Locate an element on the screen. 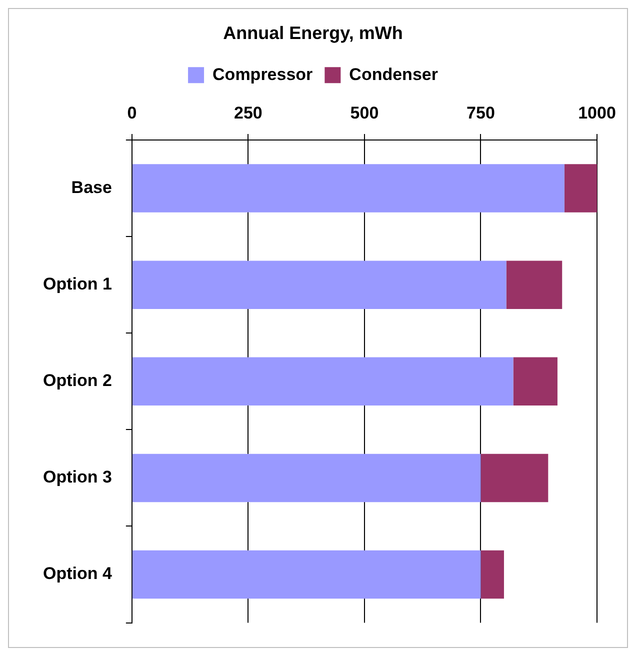 This screenshot has height=661, width=640. legend-label: Condenser is located at coordinates (393, 74).